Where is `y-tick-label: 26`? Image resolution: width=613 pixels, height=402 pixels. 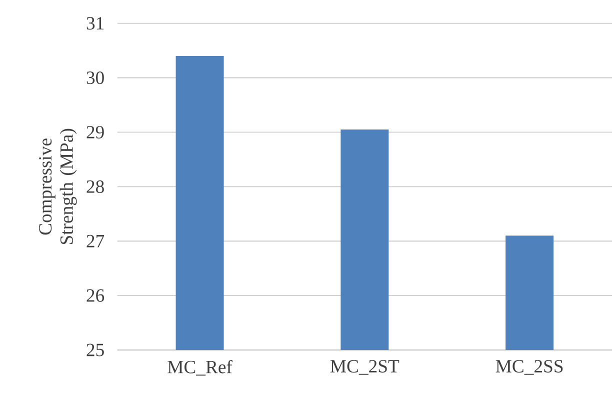
y-tick-label: 26 is located at coordinates (95, 295).